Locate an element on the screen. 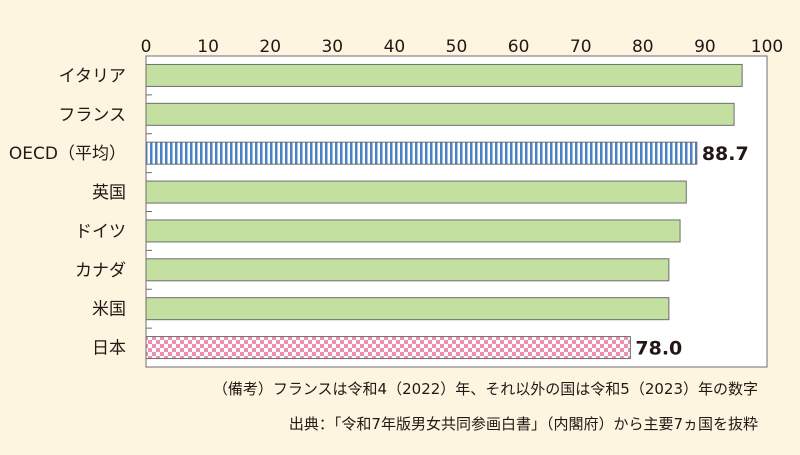 The image size is (800, 455). x-tick-label: 0 is located at coordinates (146, 47).